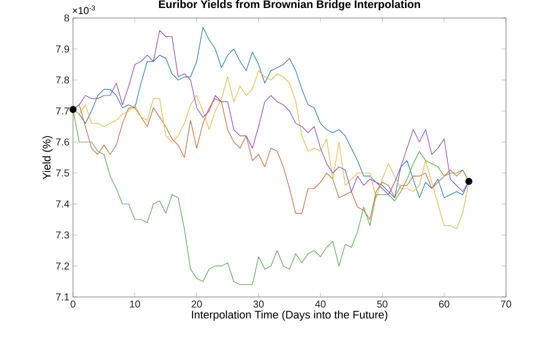 The image size is (560, 337). What do you see at coordinates (62, 297) in the screenshot?
I see `y-tick-label: 7.1` at bounding box center [62, 297].